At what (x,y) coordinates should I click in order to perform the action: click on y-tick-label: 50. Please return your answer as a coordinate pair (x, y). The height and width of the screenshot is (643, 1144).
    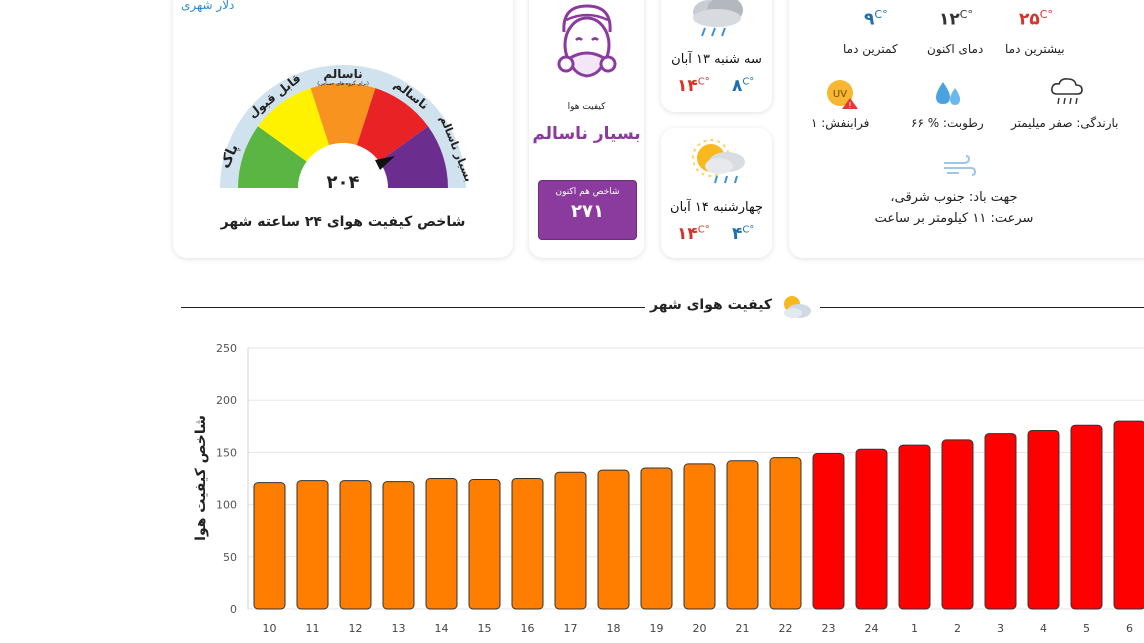
    Looking at the image, I should click on (230, 557).